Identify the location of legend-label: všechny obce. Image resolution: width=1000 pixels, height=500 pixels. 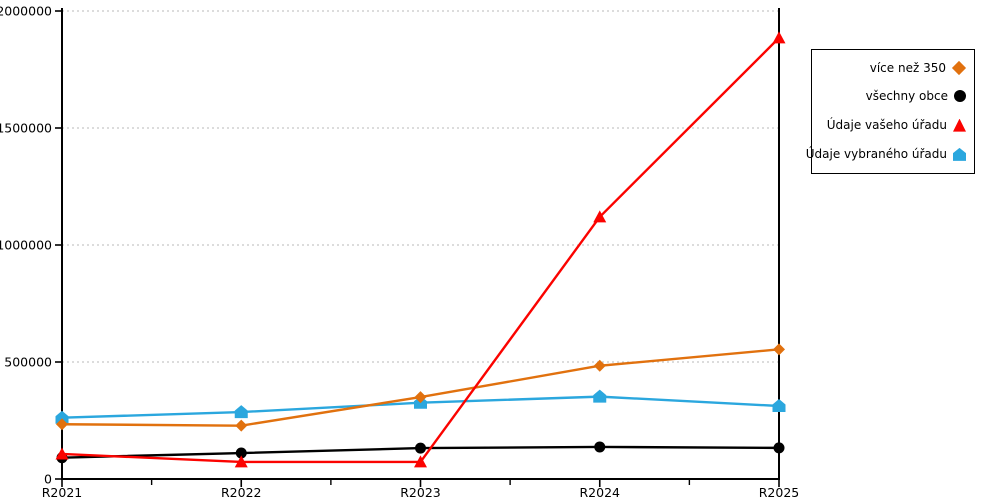
(906, 96).